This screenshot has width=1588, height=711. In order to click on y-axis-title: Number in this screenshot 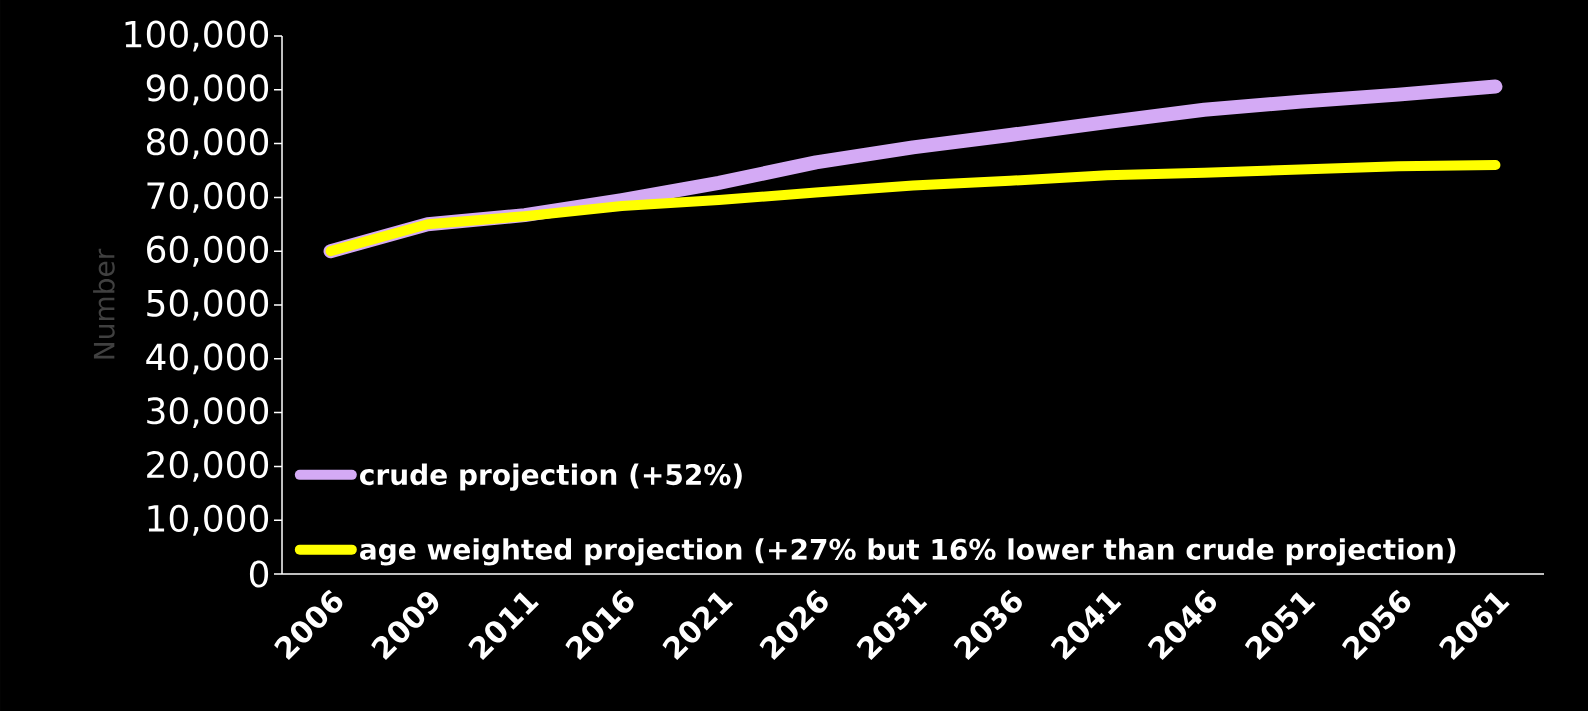, I will do `click(104, 303)`.